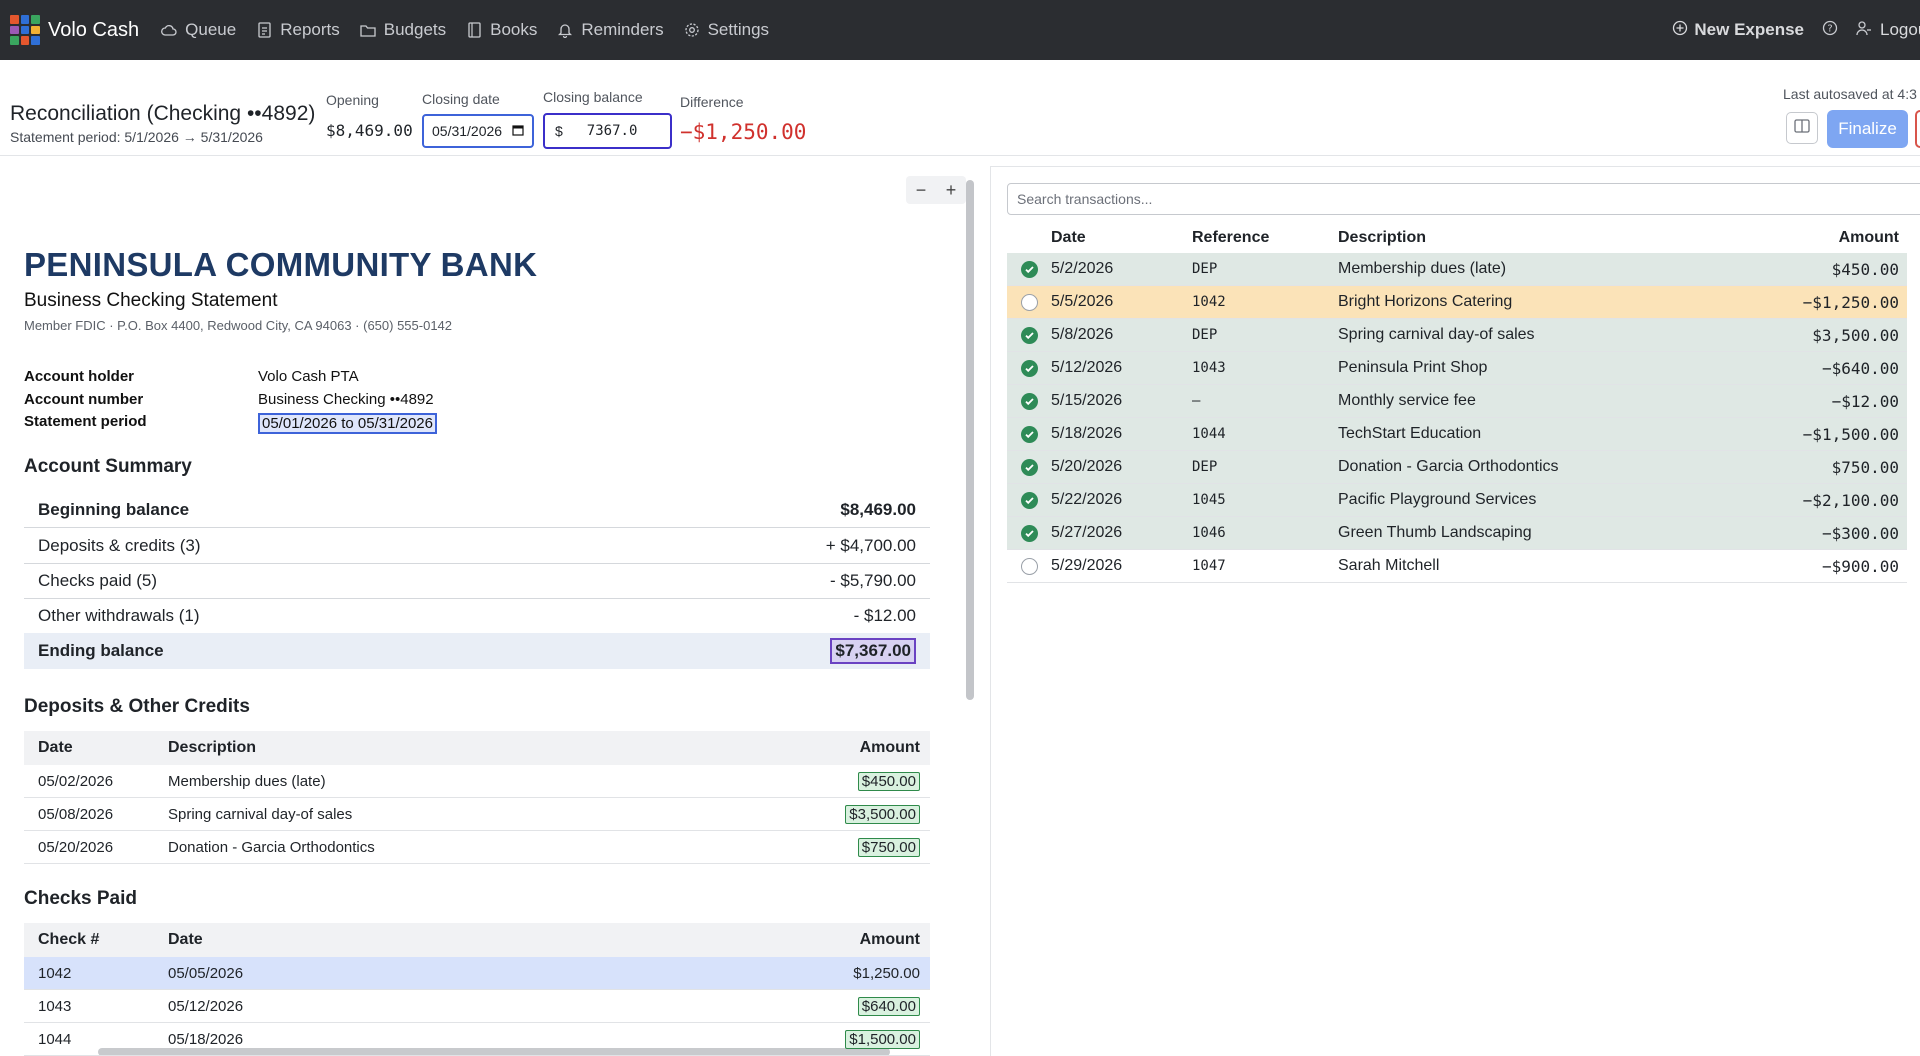 The image size is (1920, 1056). Describe the element at coordinates (1087, 367) in the screenshot. I see `cell-date: 5/12/2026` at that location.